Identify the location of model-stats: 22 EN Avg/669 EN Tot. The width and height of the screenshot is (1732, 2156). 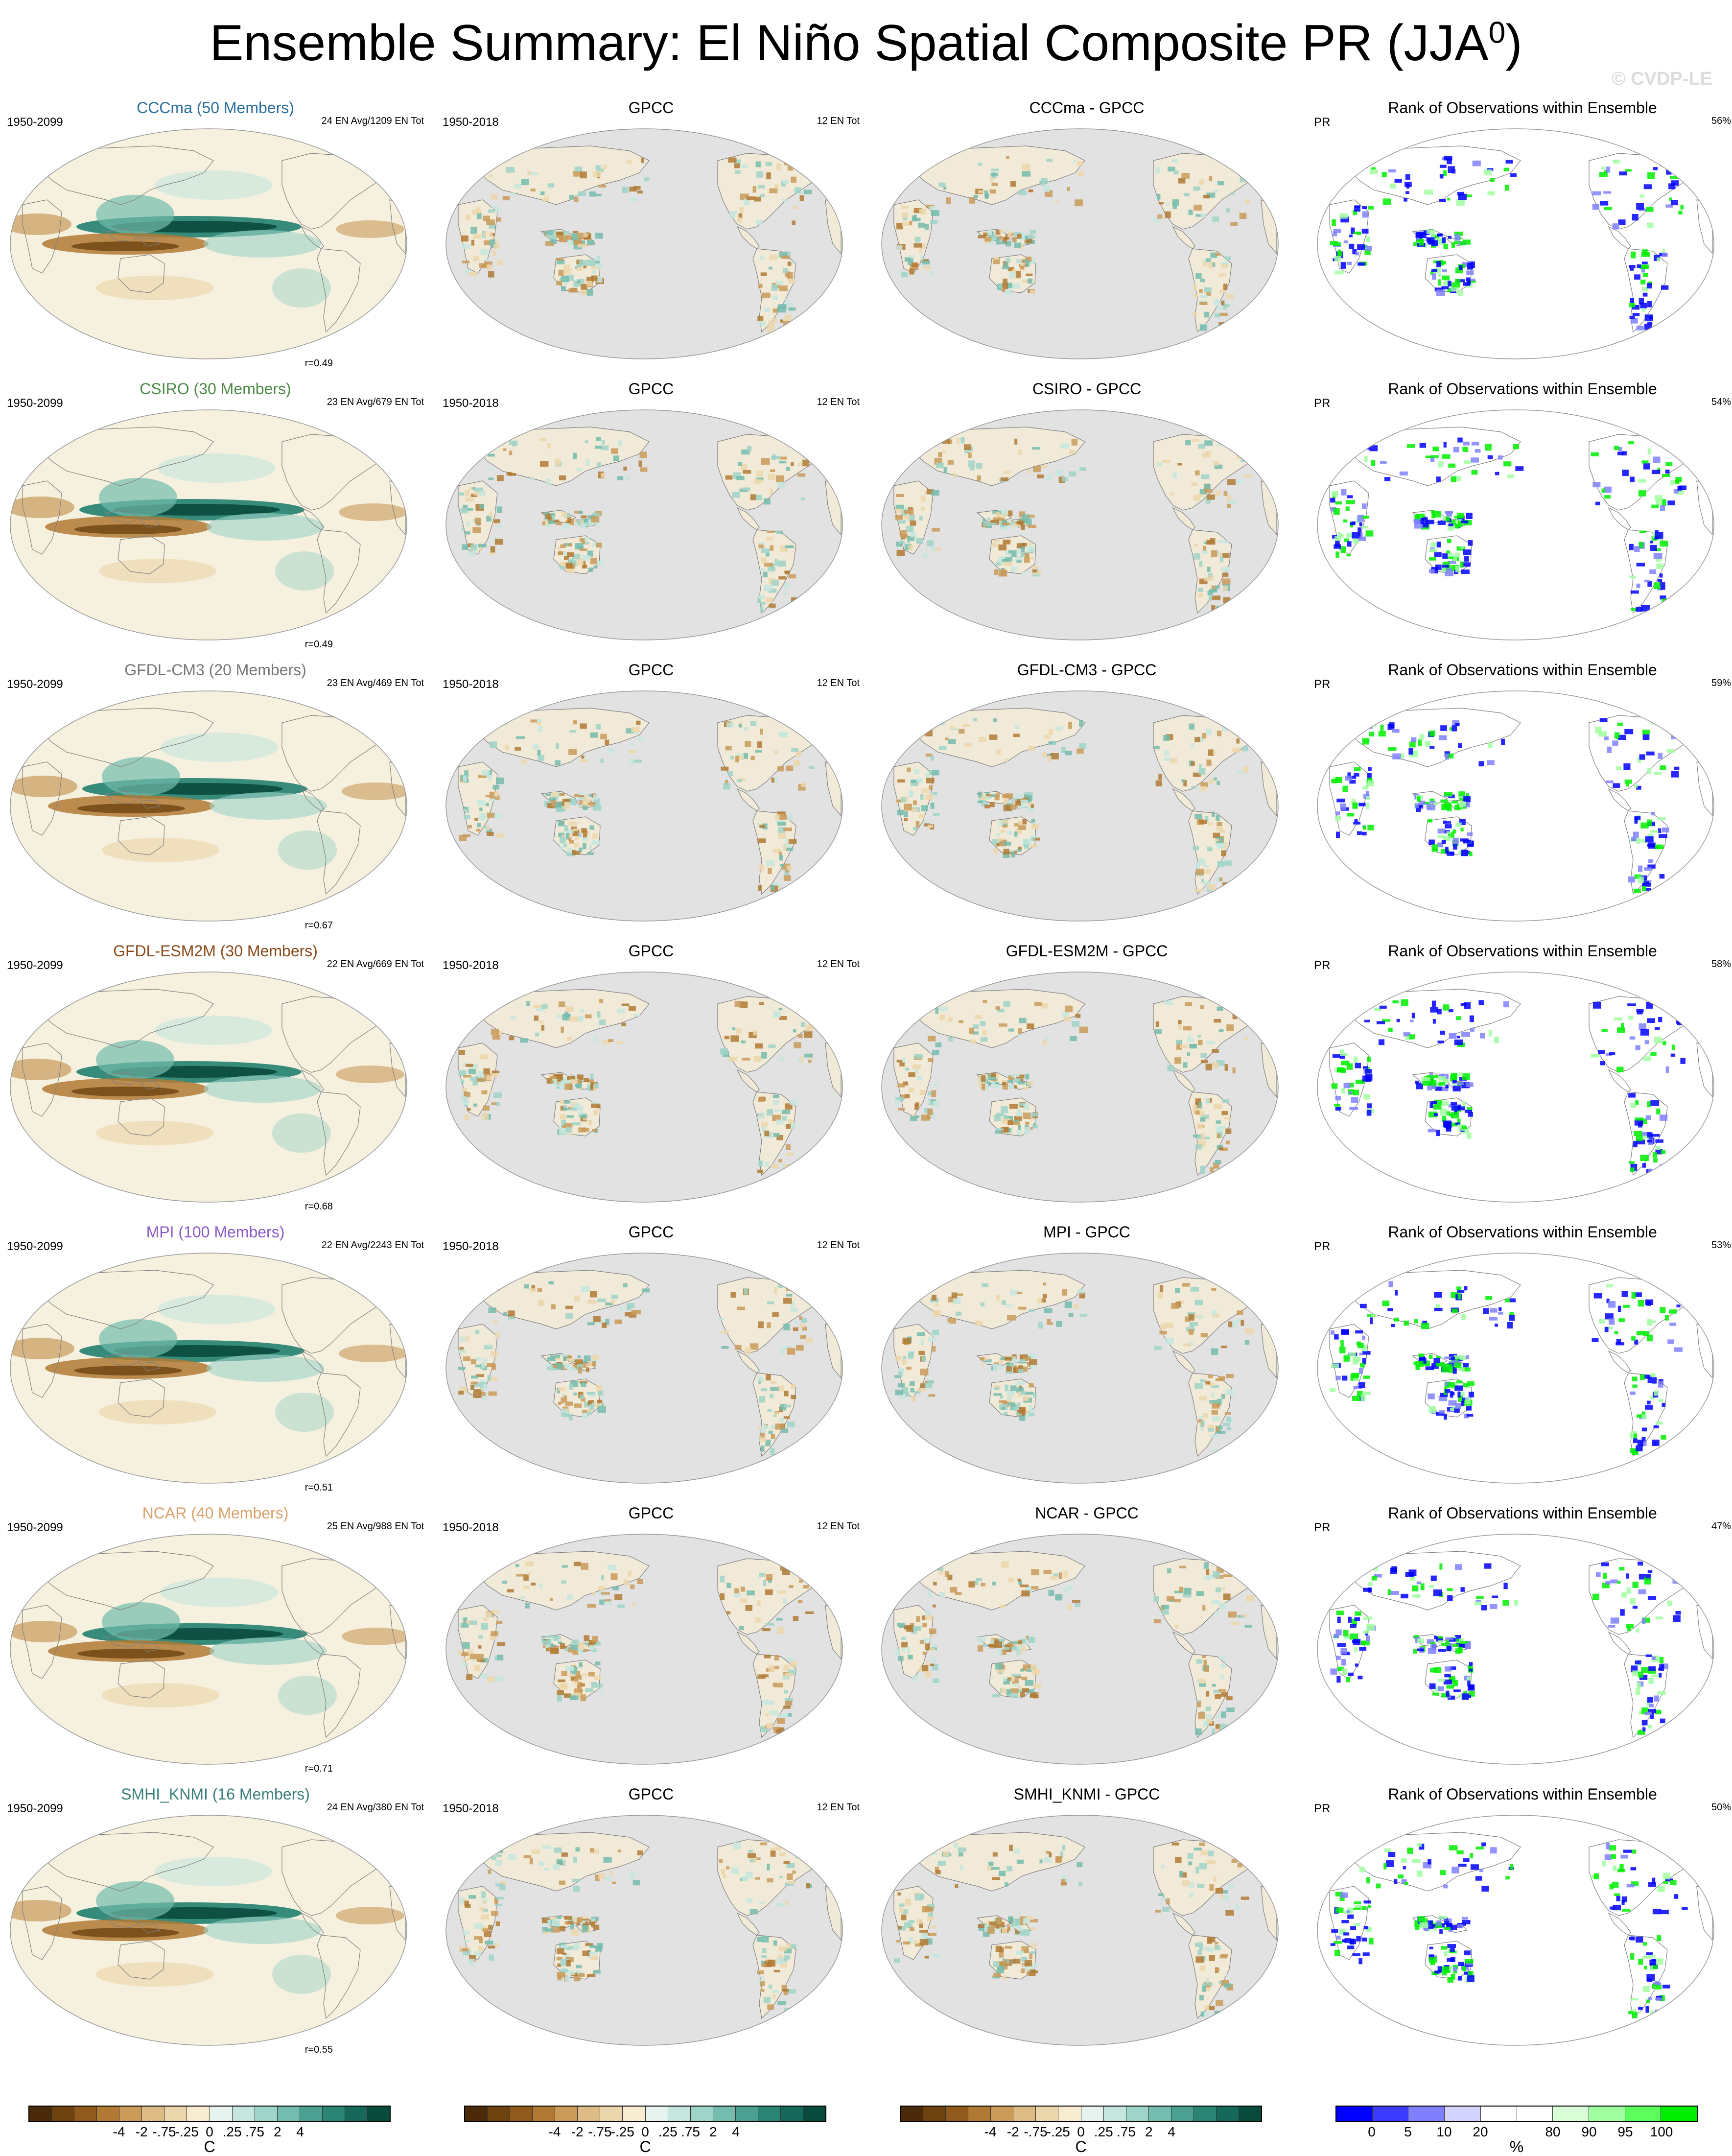
(375, 964).